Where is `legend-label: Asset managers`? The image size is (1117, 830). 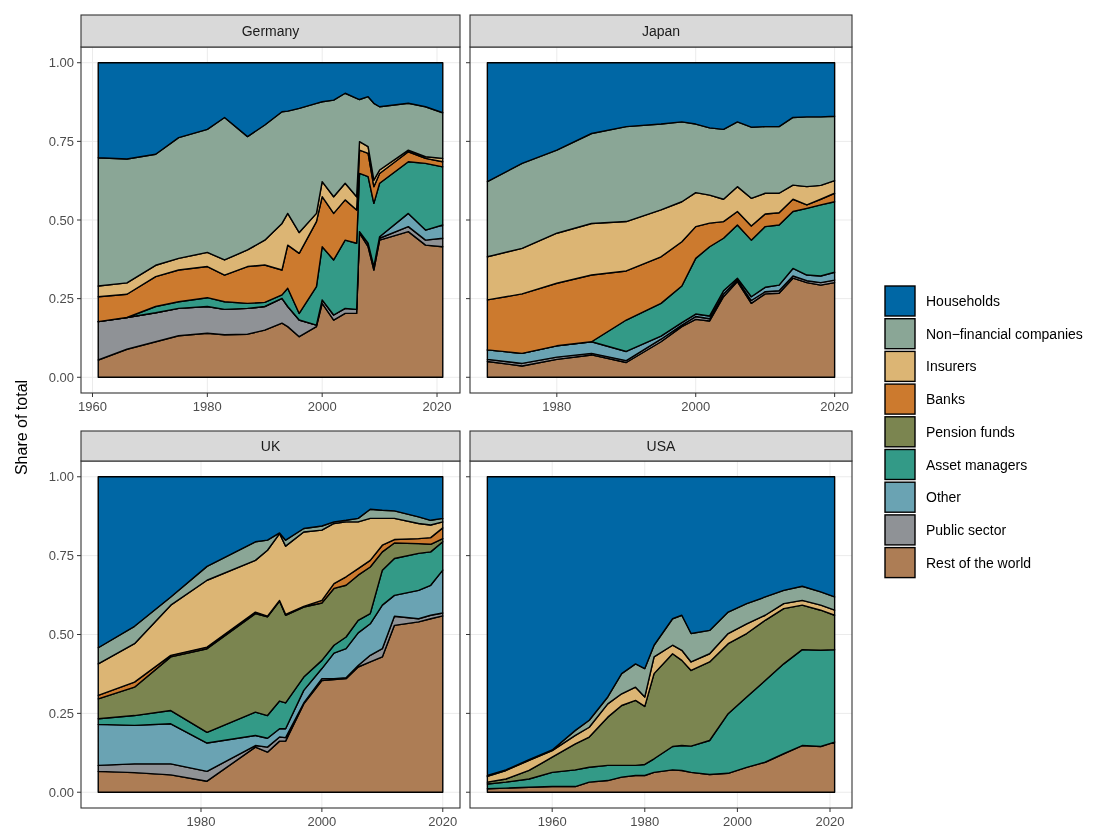
legend-label: Asset managers is located at coordinates (977, 464).